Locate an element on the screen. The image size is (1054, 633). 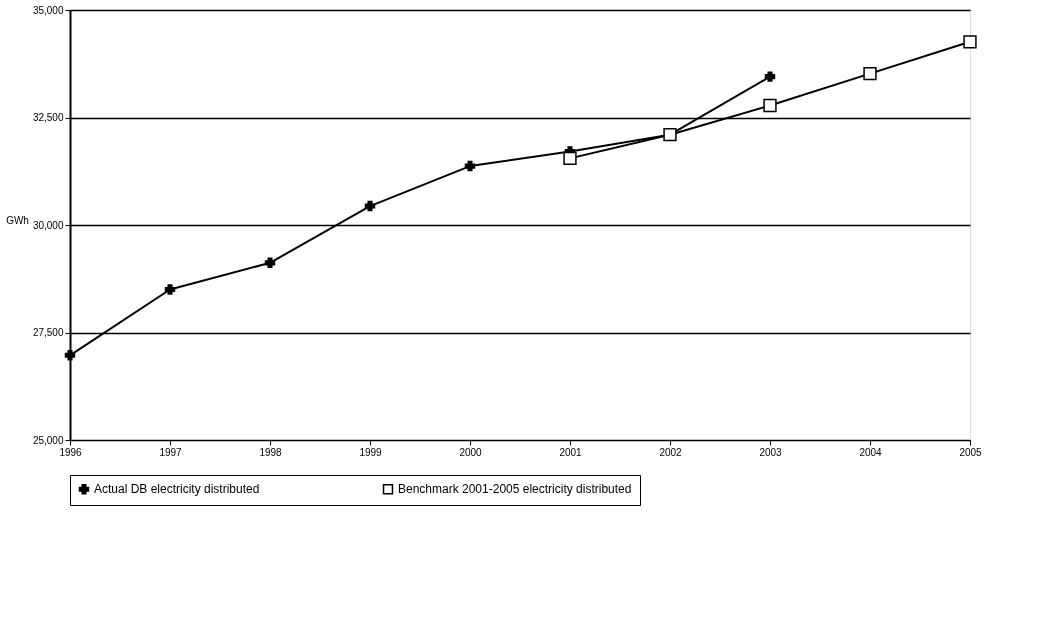
x-tick-label: 2004 is located at coordinates (871, 452).